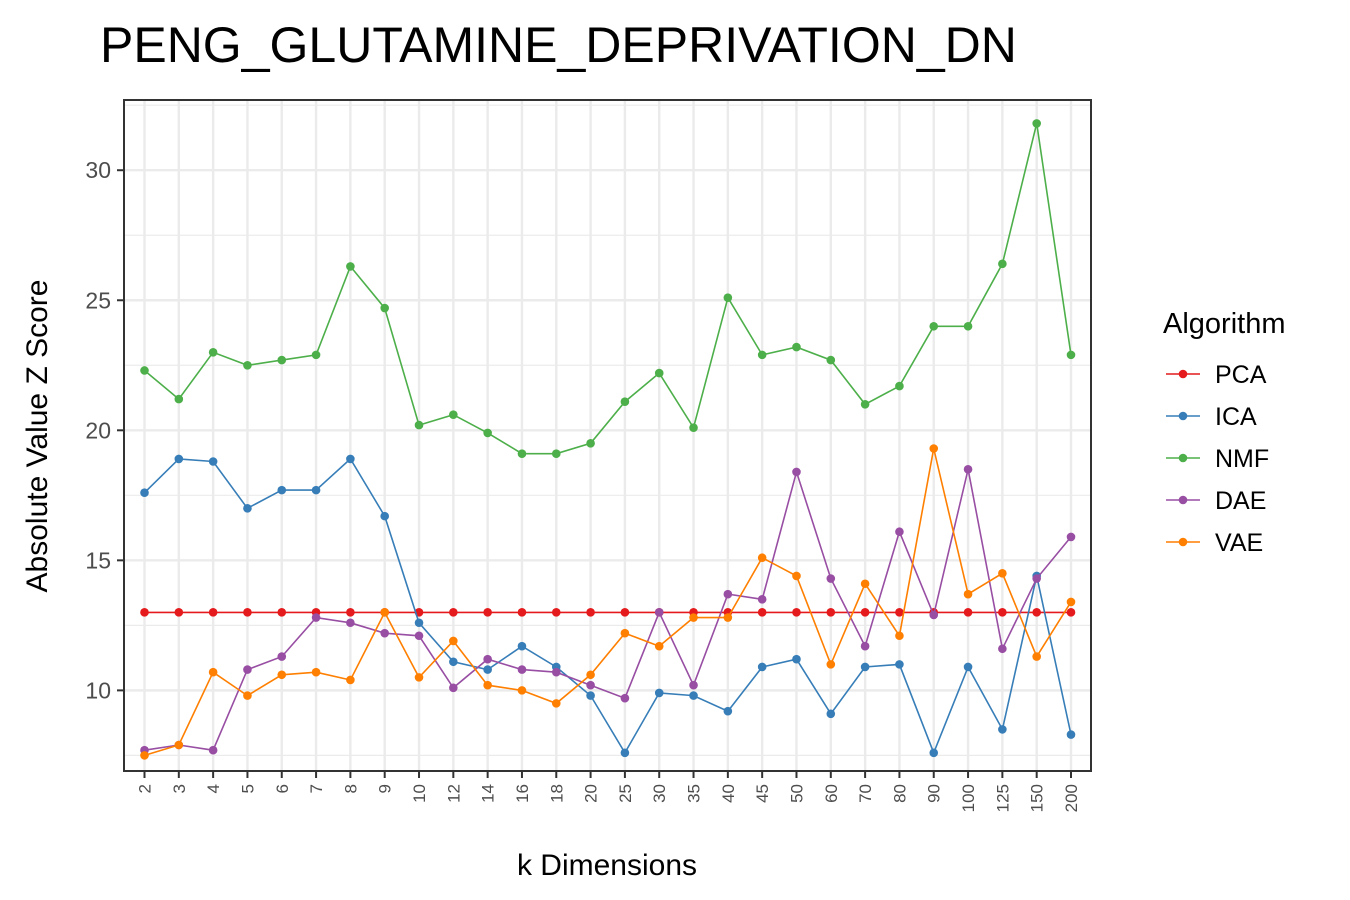  I want to click on legend: Algorithm PCA ICA NMF DAE VAE, so click(1224, 432).